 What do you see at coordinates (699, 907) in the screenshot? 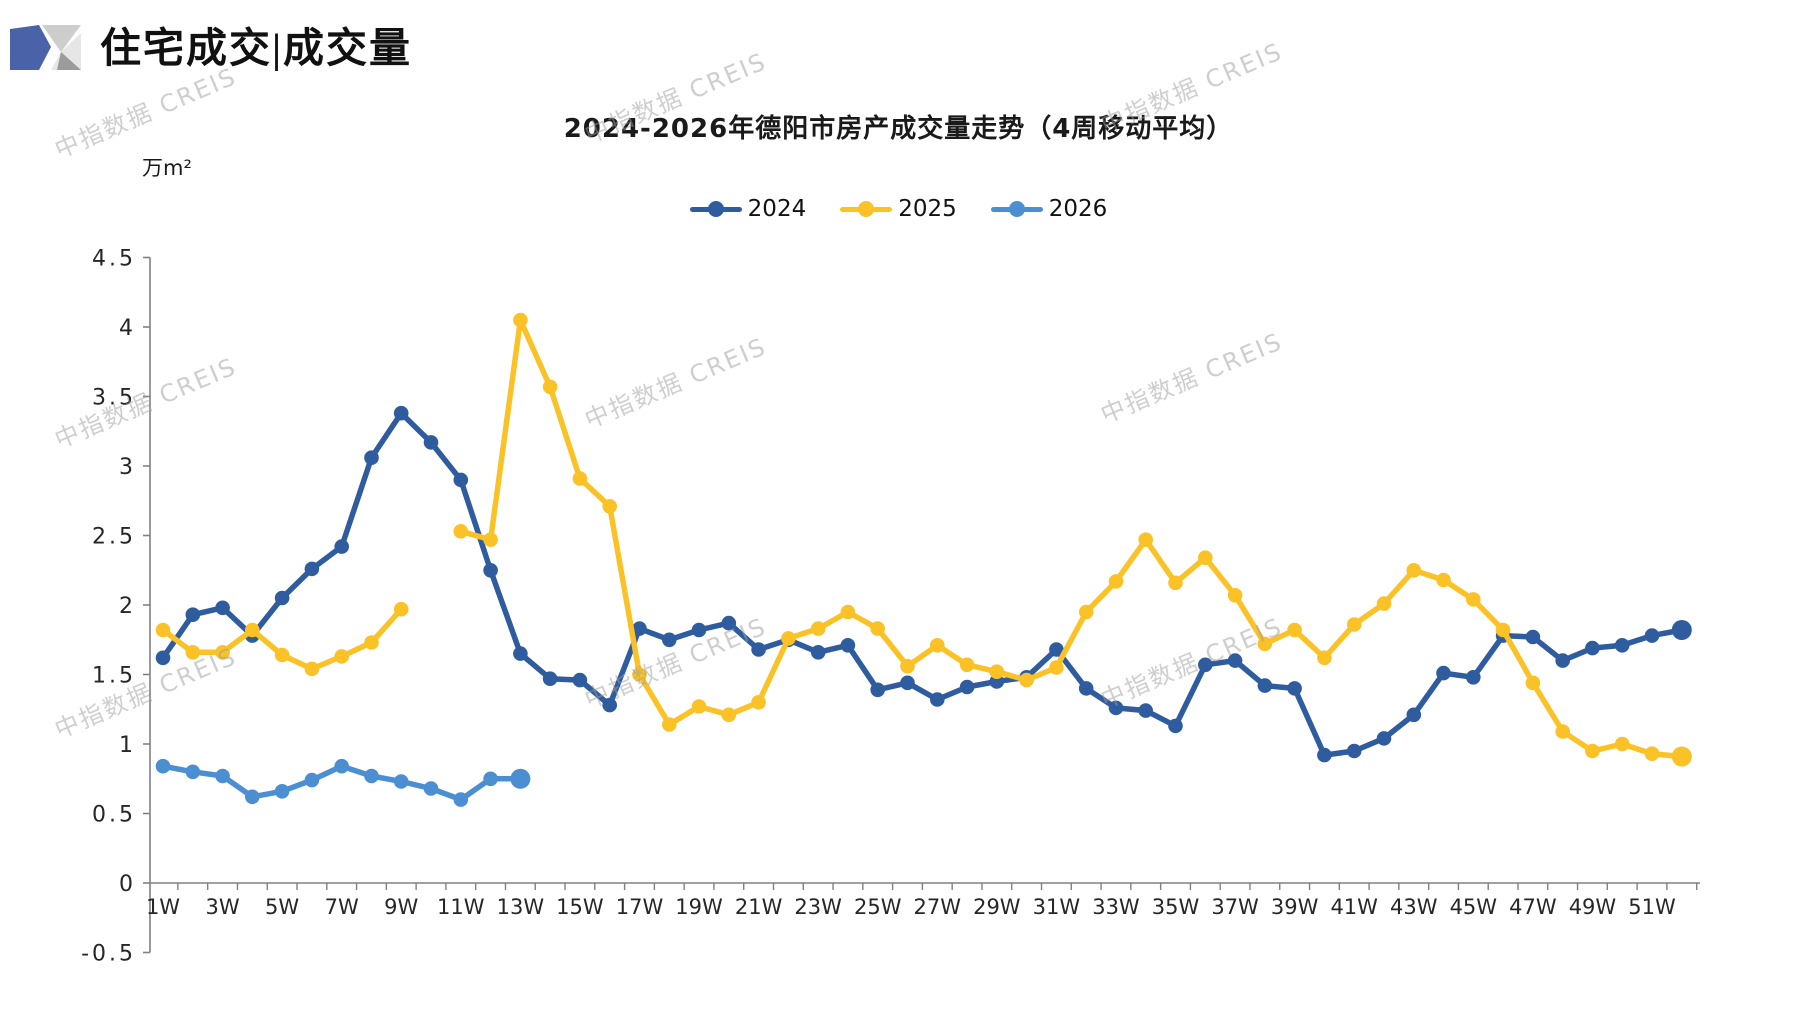
I see `x-tick-label: 19W` at bounding box center [699, 907].